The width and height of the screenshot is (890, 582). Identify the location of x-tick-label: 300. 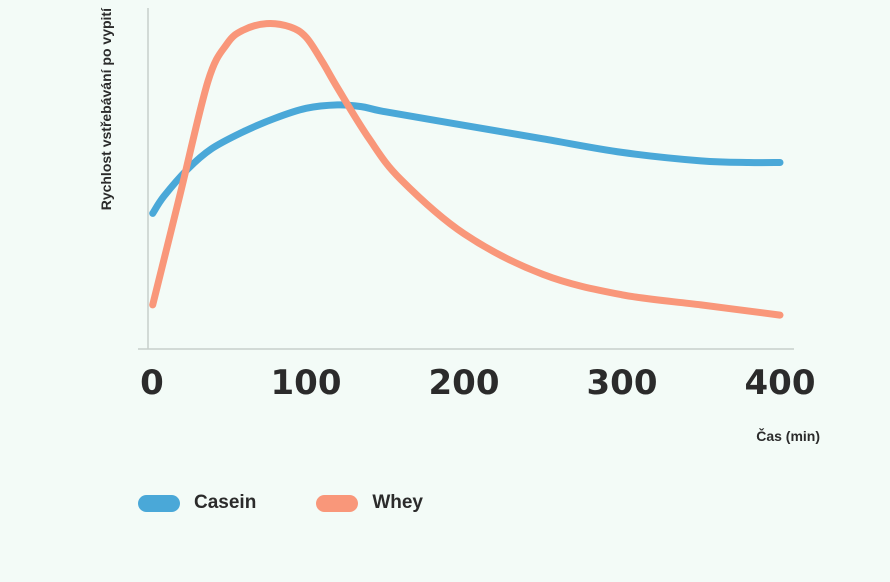
(622, 383).